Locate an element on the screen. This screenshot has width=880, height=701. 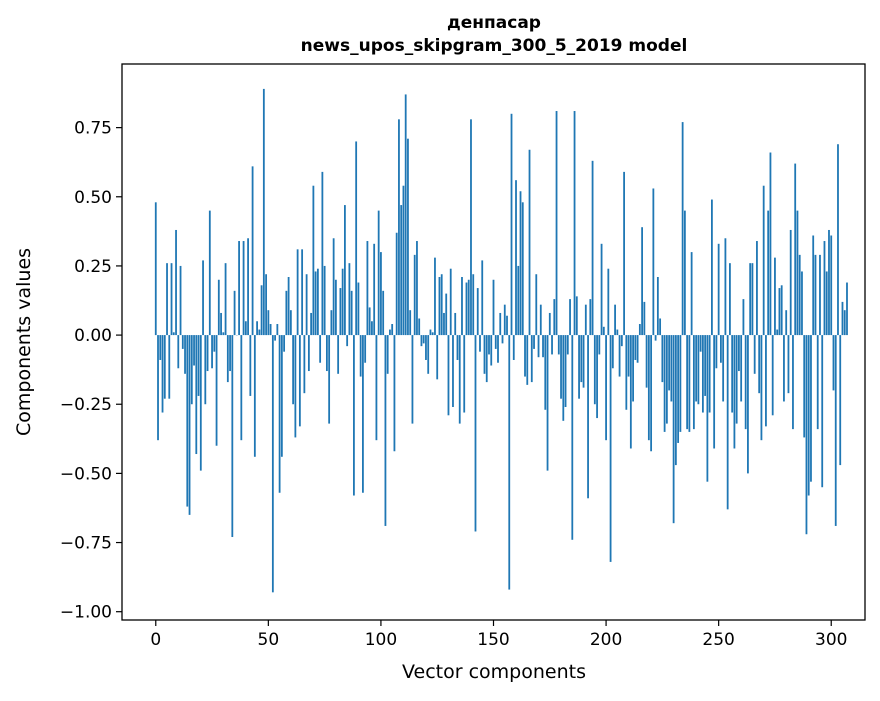
chart-subtitle: news_upos_skipgram_300_5_2019 model is located at coordinates (494, 46).